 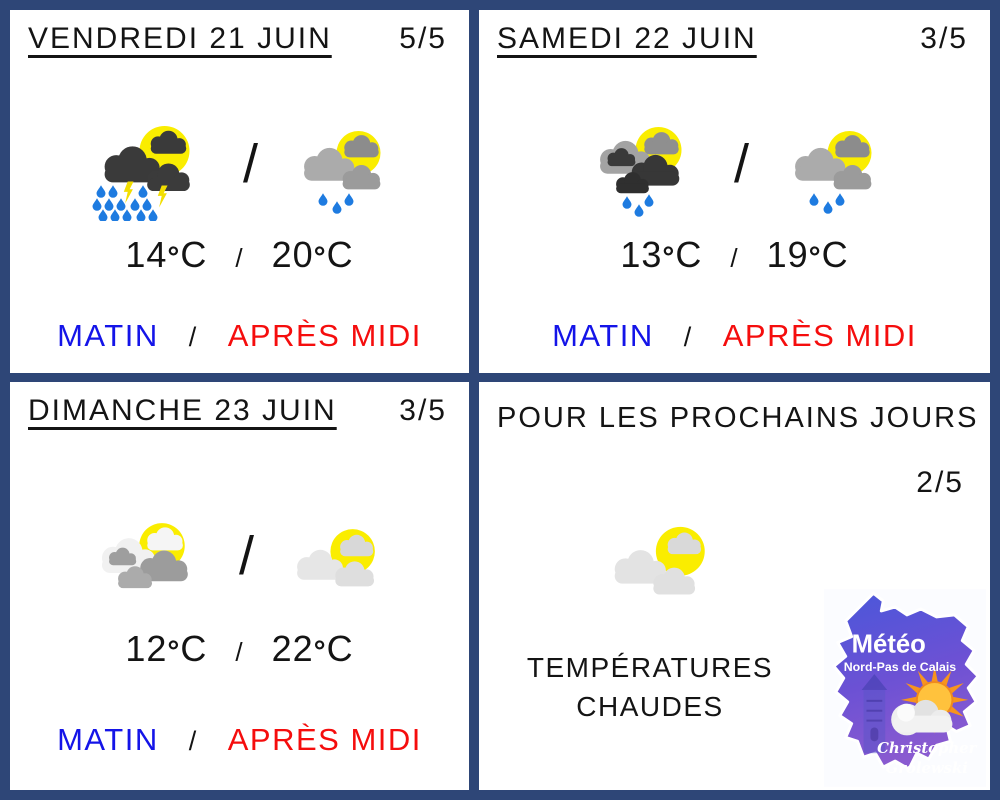 I want to click on outlook-line2: CHAUDES, so click(x=650, y=707).